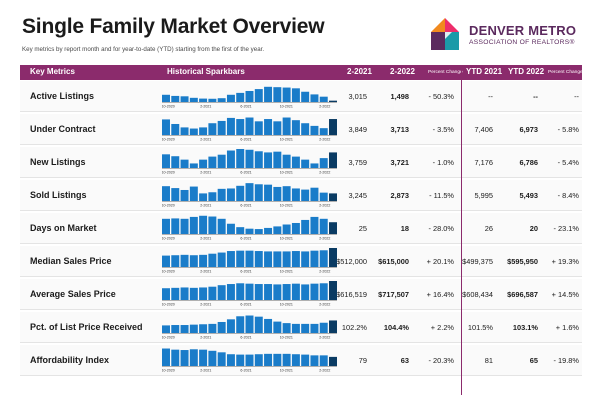  I want to click on metric-label: Under Contract, so click(63, 129).